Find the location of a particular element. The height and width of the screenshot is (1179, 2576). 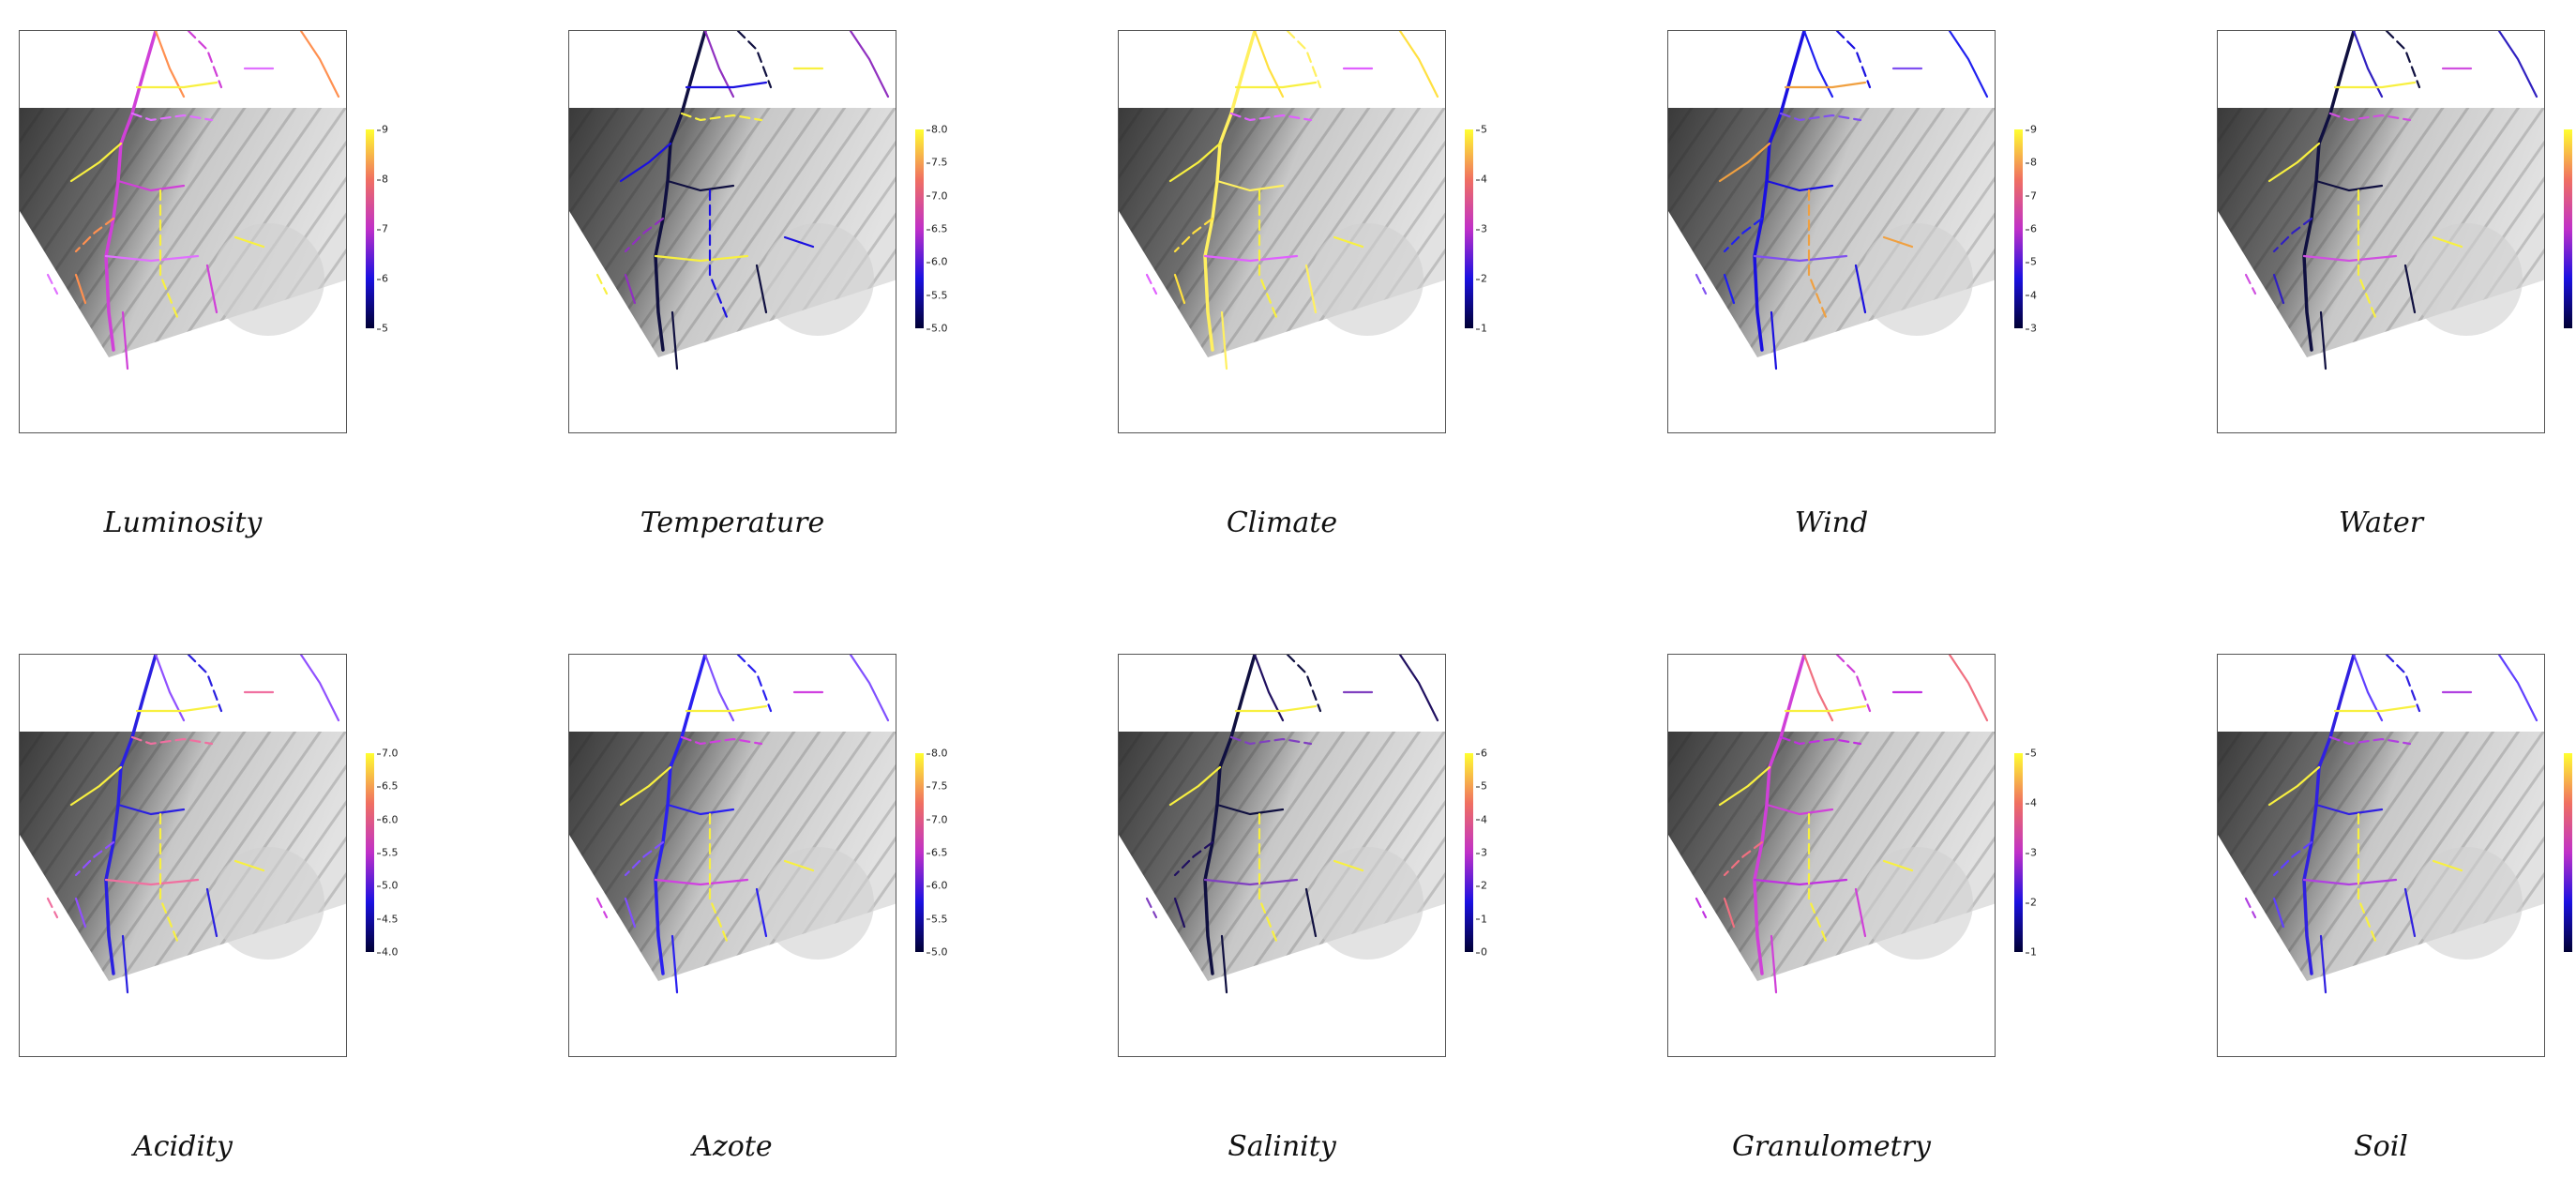

map-panel-climate: 5 4 3 2 1 Climate is located at coordinates (1361, 292).